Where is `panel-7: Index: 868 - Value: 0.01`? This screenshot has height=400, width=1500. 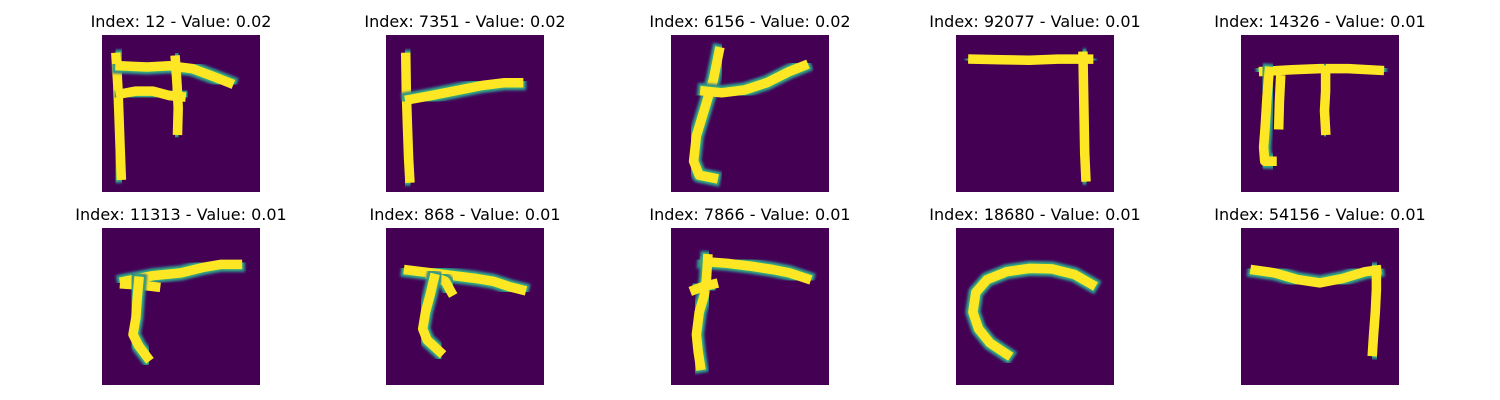
panel-7: Index: 868 - Value: 0.01 is located at coordinates (465, 295).